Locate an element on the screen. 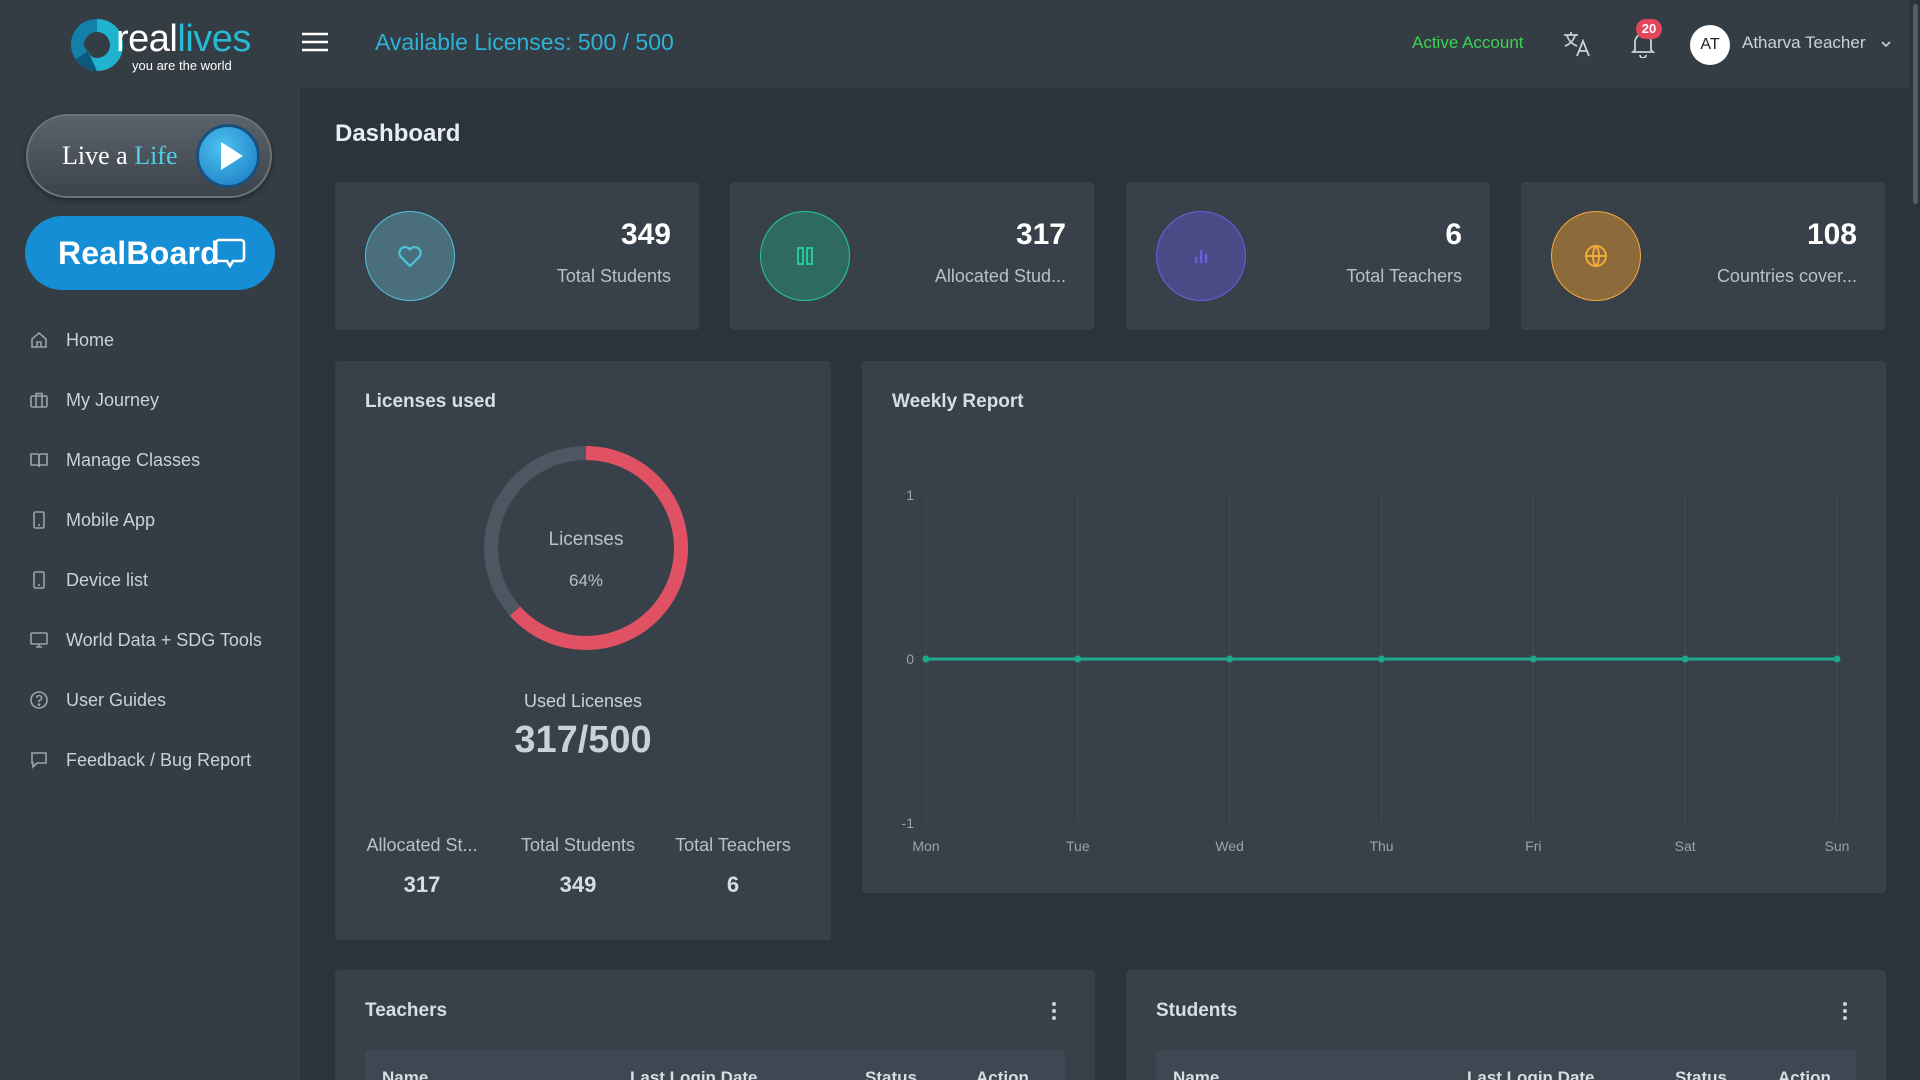  sidebar-item-feedback: Feedback / Bug Report is located at coordinates (150, 760).